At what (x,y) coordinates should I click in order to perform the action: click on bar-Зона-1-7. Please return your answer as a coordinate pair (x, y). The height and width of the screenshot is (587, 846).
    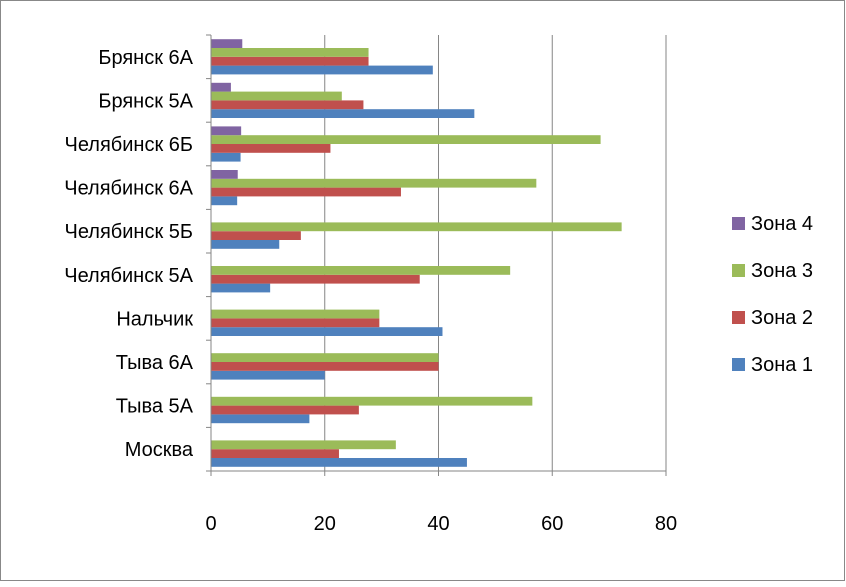
    Looking at the image, I should click on (226, 157).